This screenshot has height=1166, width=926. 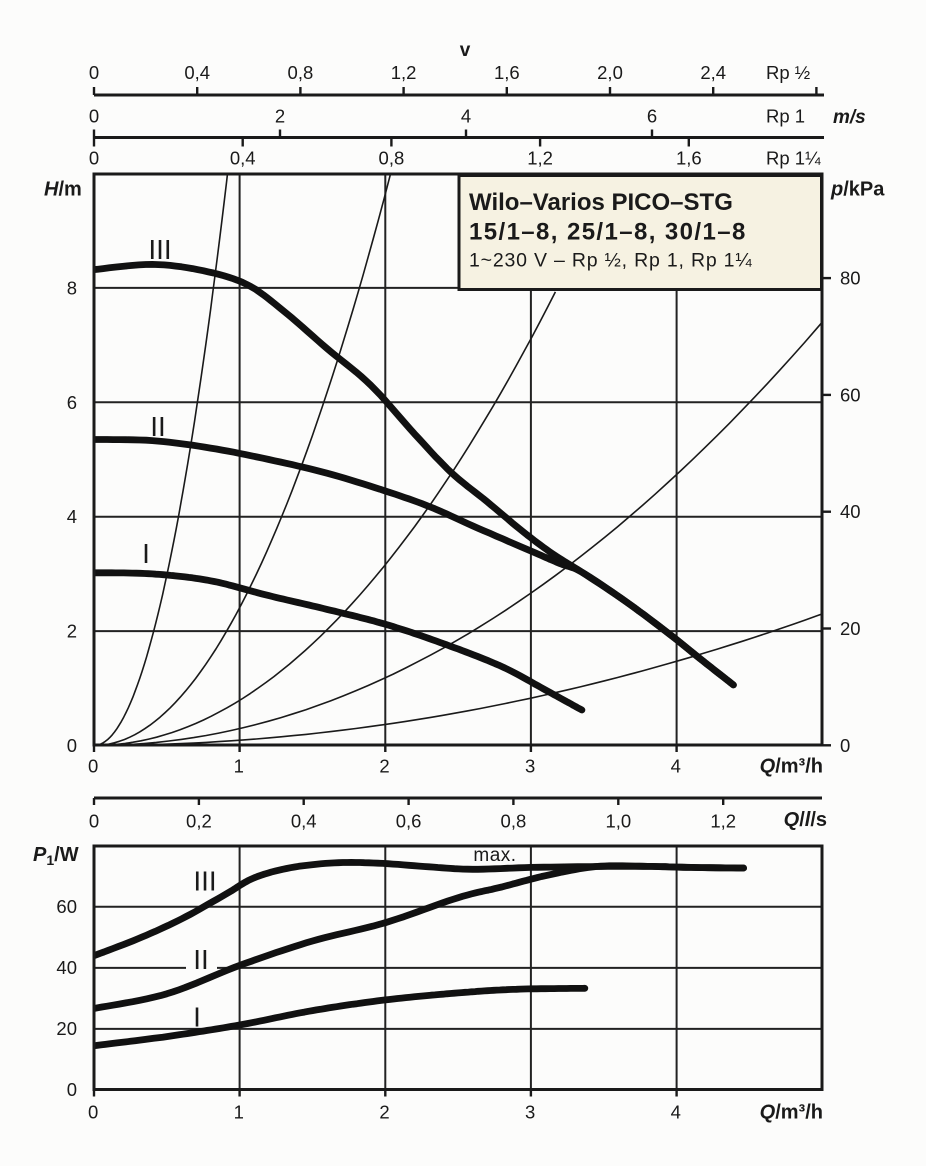 What do you see at coordinates (199, 821) in the screenshot?
I see `svg-text: 0,2` at bounding box center [199, 821].